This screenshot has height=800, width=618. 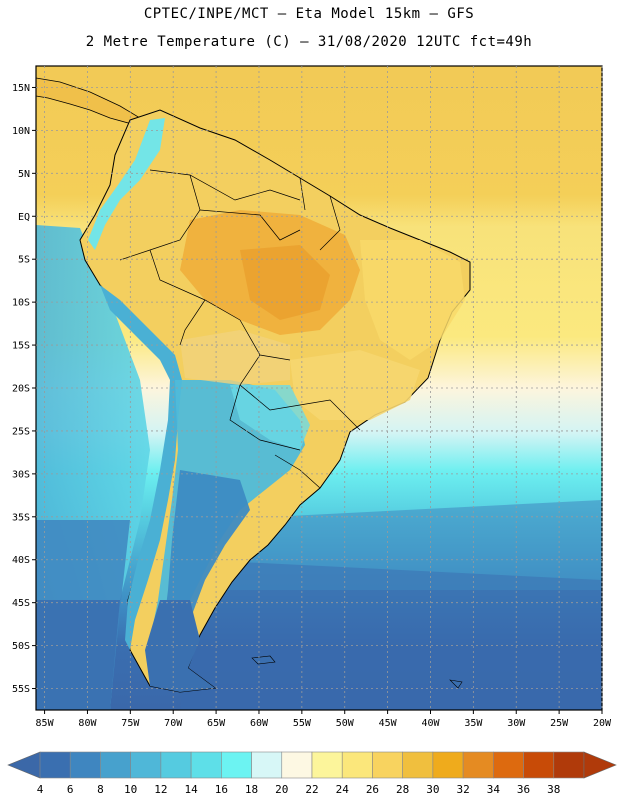 I want to click on colorbar-under-arrow, so click(x=24, y=765).